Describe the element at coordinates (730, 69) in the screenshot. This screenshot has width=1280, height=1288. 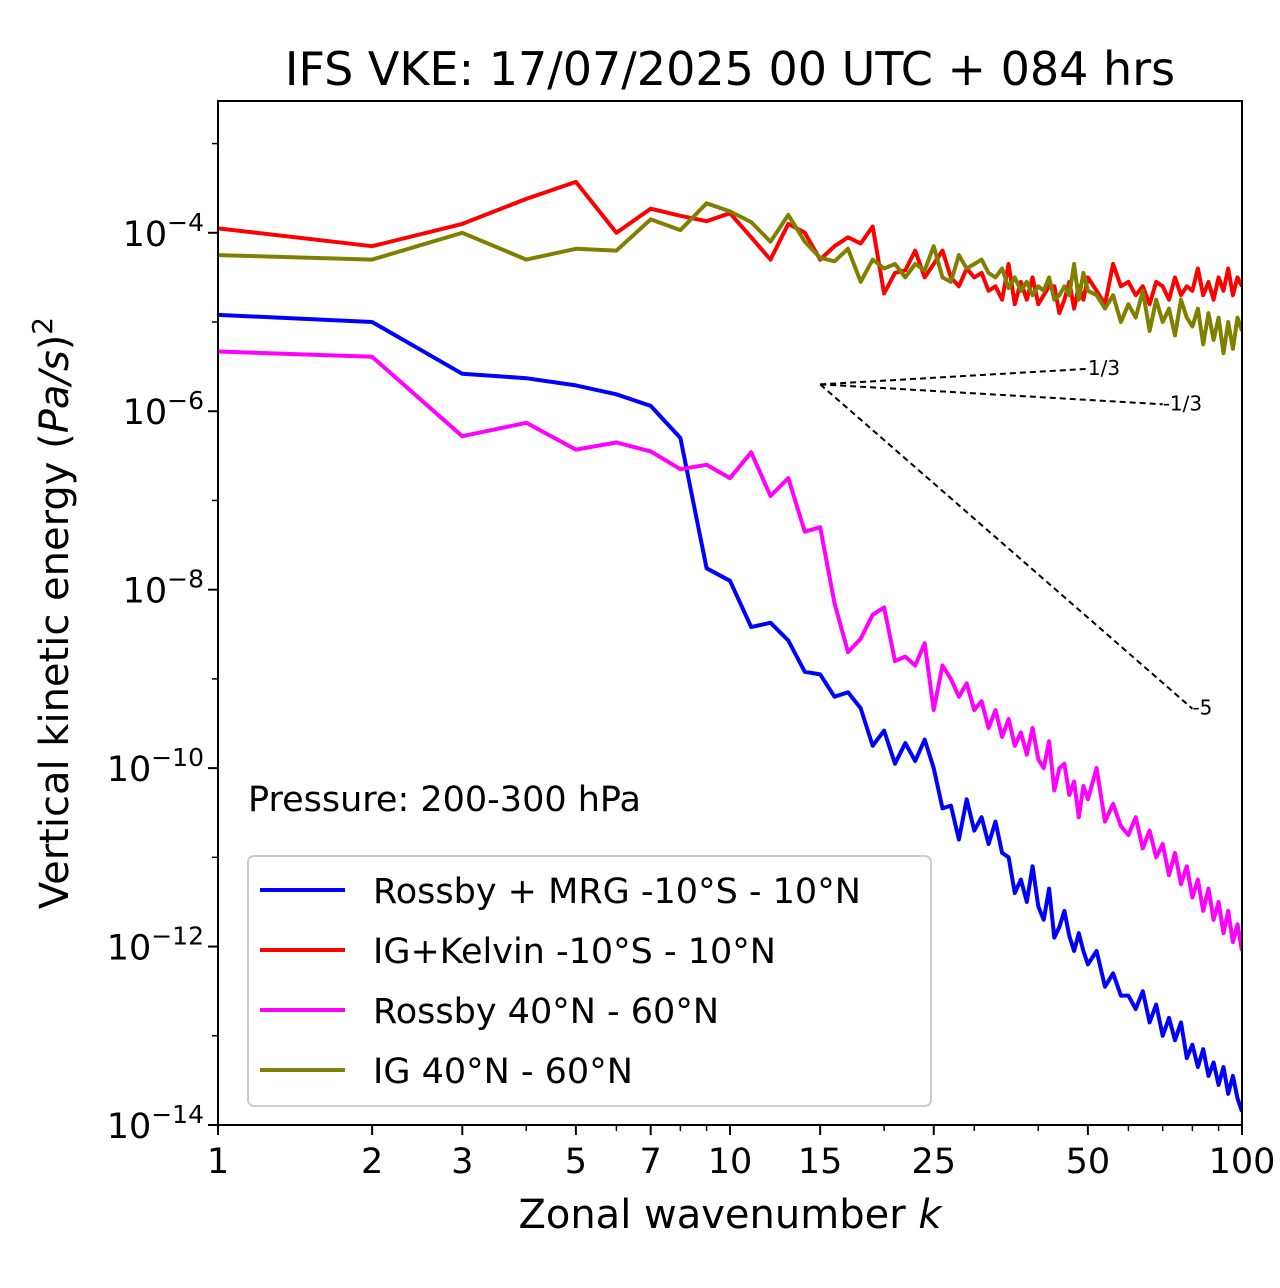
I see `chart-title: IFS VKE: 17/07/2025 00 UTC + 084 hrs` at that location.